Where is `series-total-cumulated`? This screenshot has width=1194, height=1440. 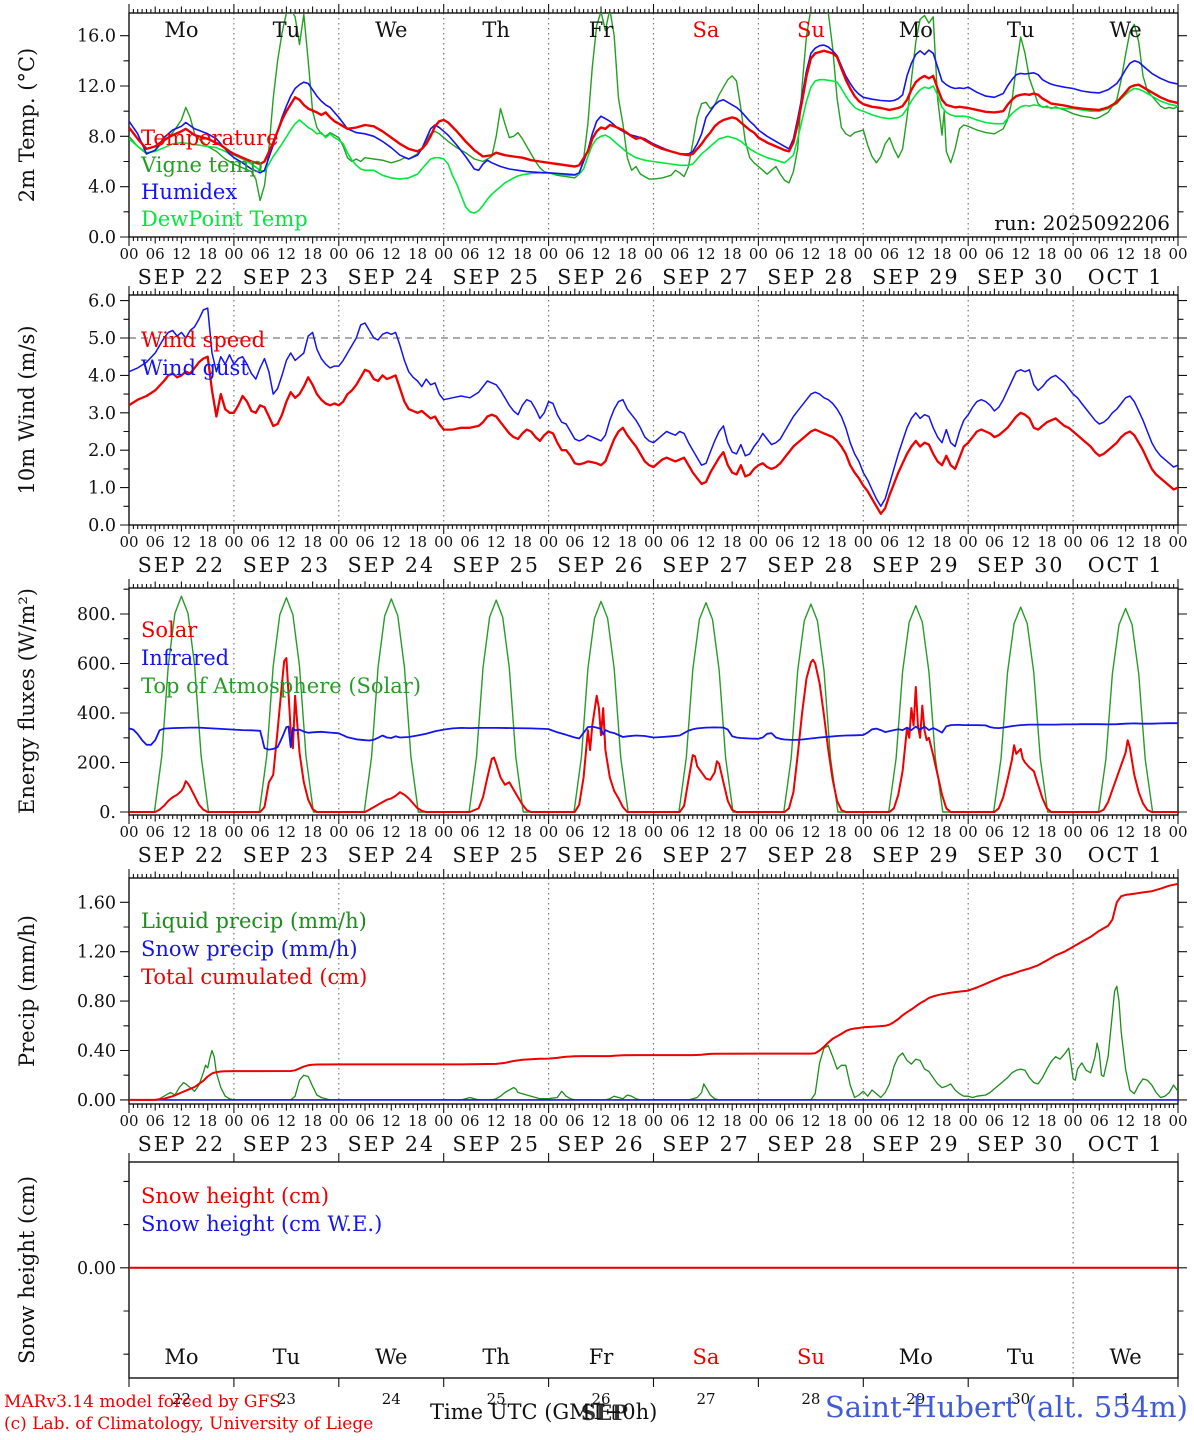 series-total-cumulated is located at coordinates (653, 991).